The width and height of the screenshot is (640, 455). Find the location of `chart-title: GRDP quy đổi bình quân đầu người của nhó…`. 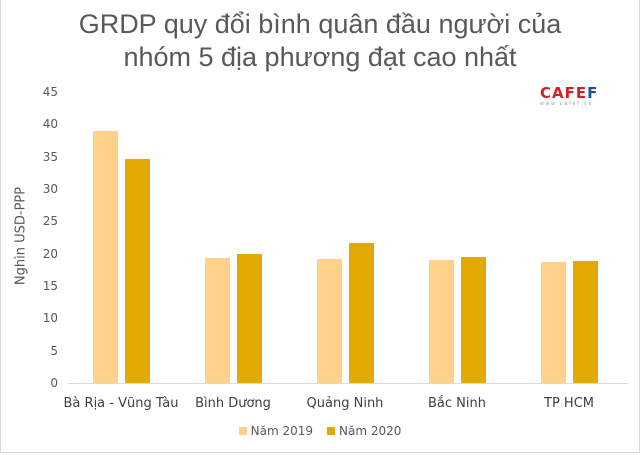

chart-title: GRDP quy đổi bình quân đầu người của nhó… is located at coordinates (320, 41).